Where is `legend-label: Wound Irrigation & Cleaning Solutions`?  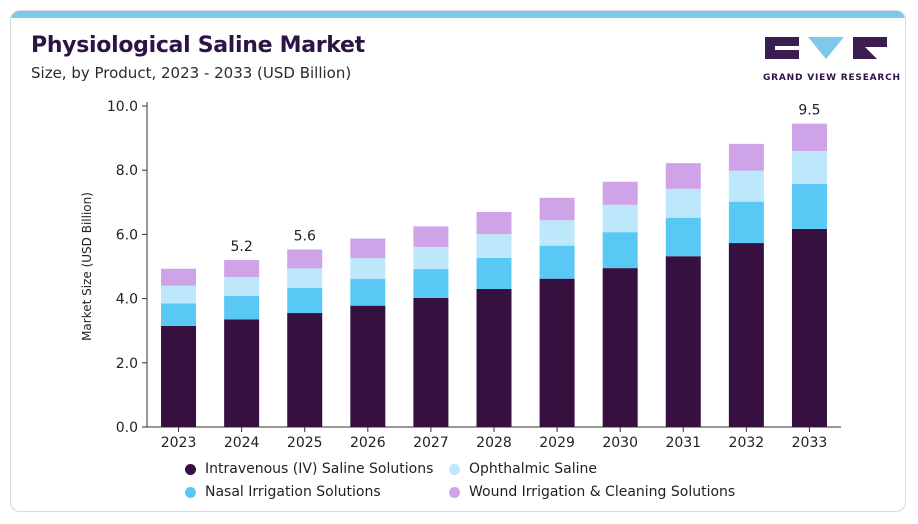 legend-label: Wound Irrigation & Cleaning Solutions is located at coordinates (602, 492).